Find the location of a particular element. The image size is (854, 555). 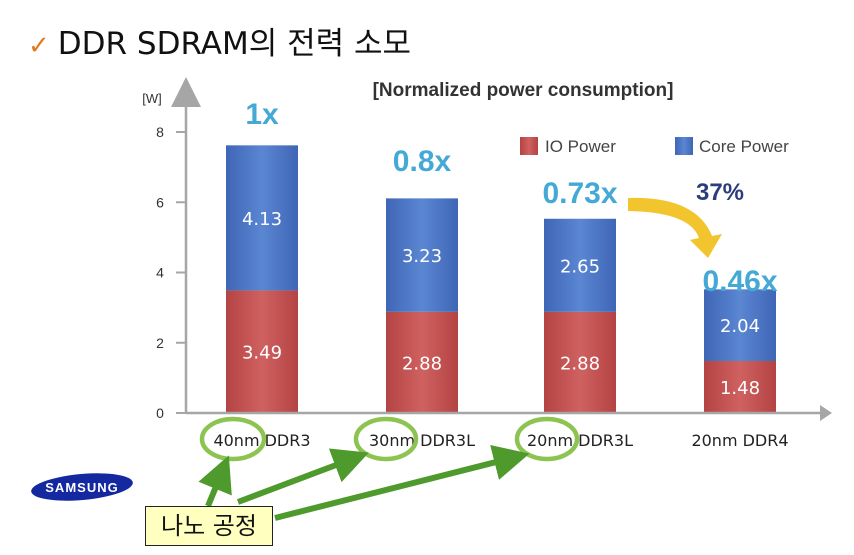

y-tick-label: 8 is located at coordinates (160, 132).